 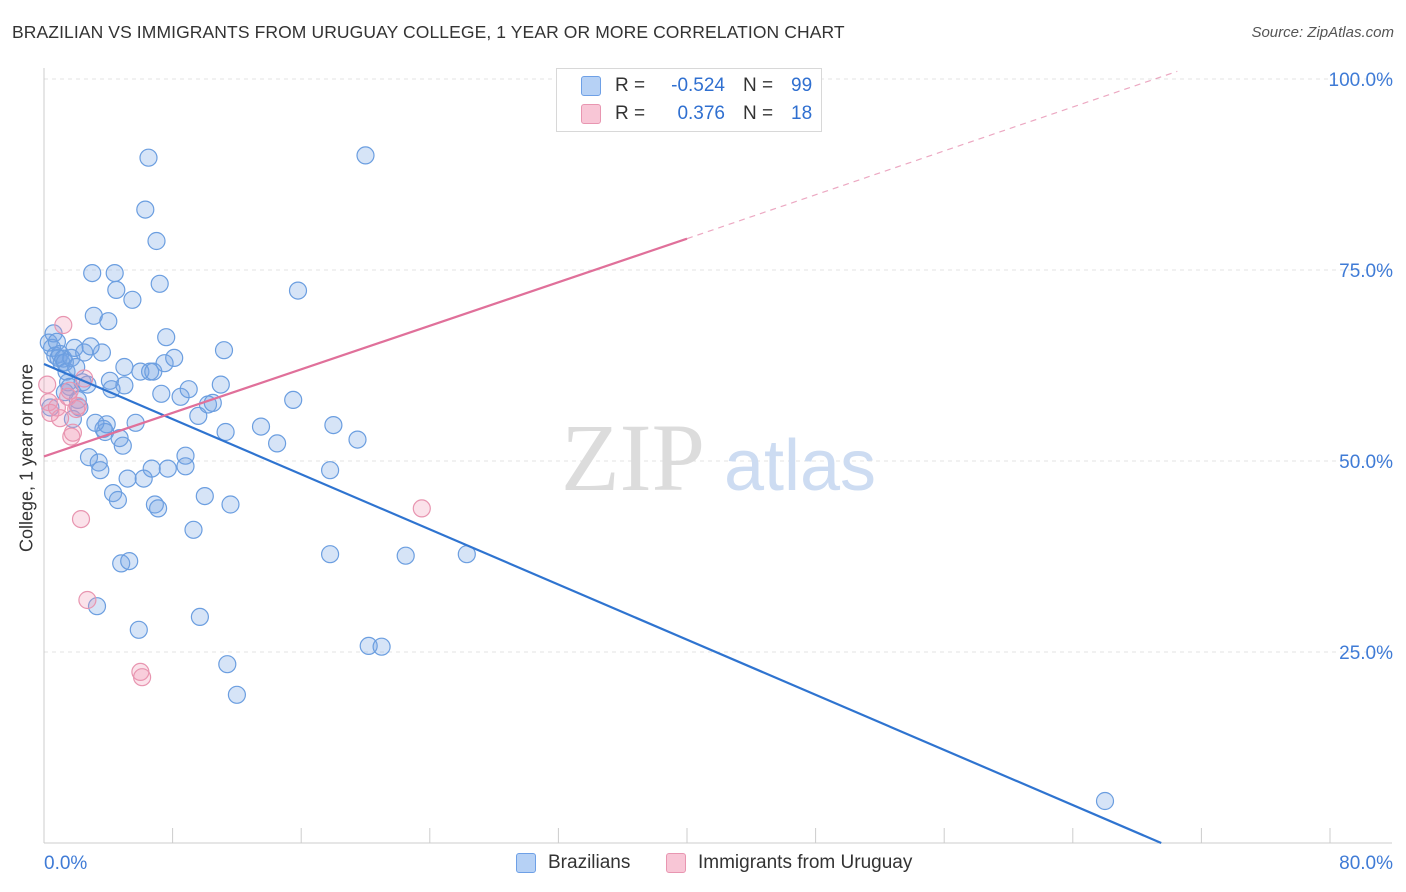 I want to click on legend-label-uruguay: Immigrants from Uruguay, so click(x=805, y=862).